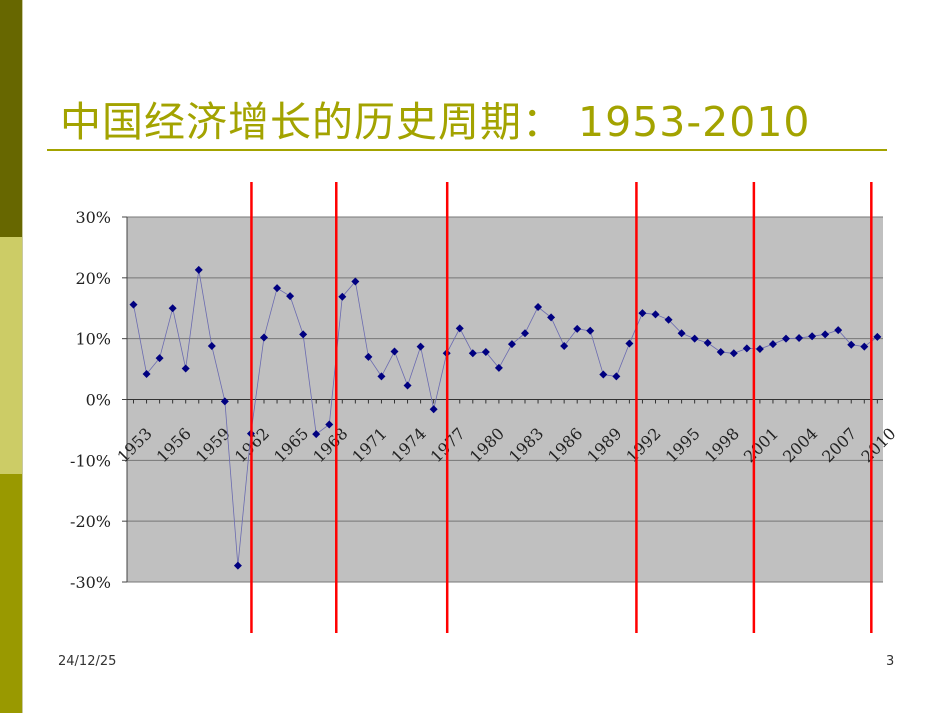  What do you see at coordinates (890, 661) in the screenshot?
I see `slide-page-number: 3` at bounding box center [890, 661].